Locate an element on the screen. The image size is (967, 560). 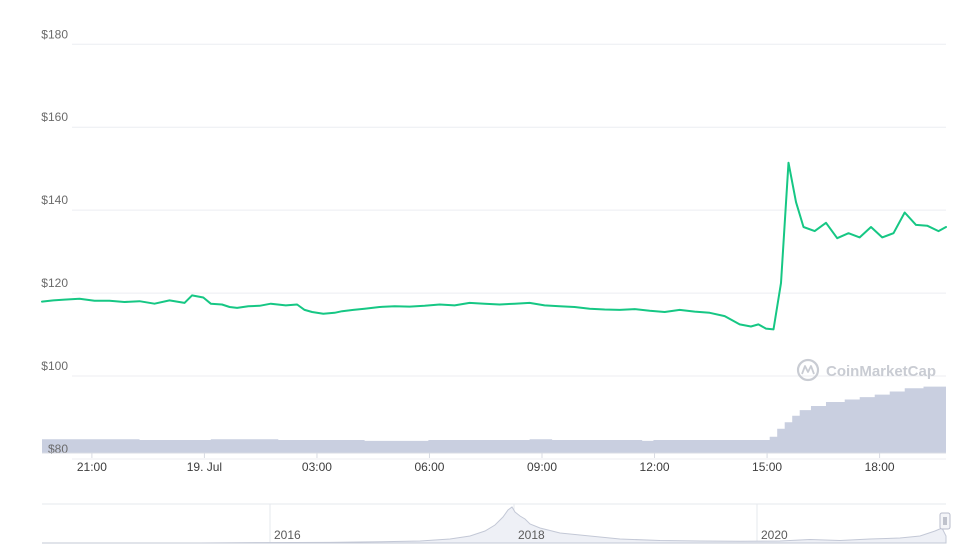
x-tick-label: 06:00 is located at coordinates (429, 467).